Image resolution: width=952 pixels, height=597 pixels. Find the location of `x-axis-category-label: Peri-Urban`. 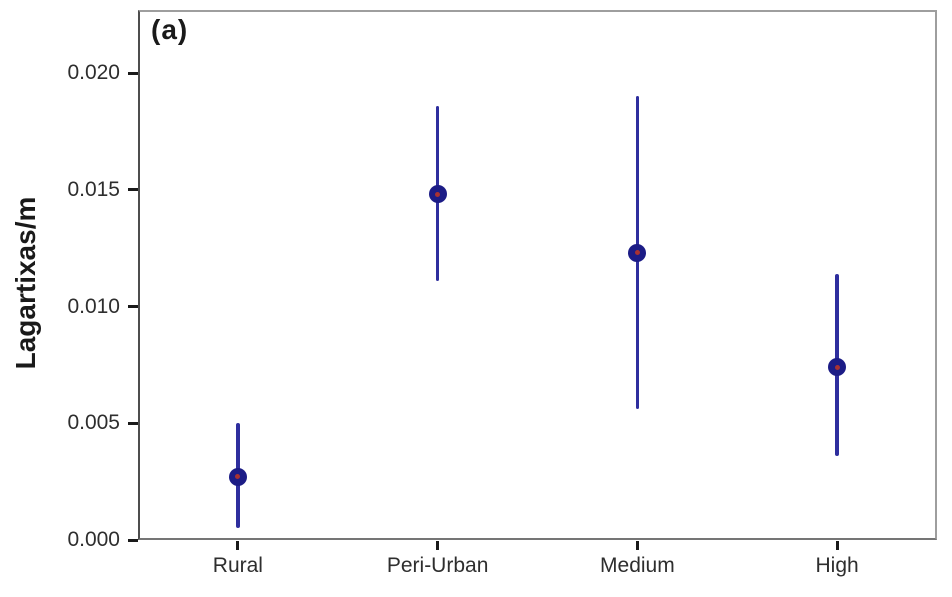

x-axis-category-label: Peri-Urban is located at coordinates (437, 565).